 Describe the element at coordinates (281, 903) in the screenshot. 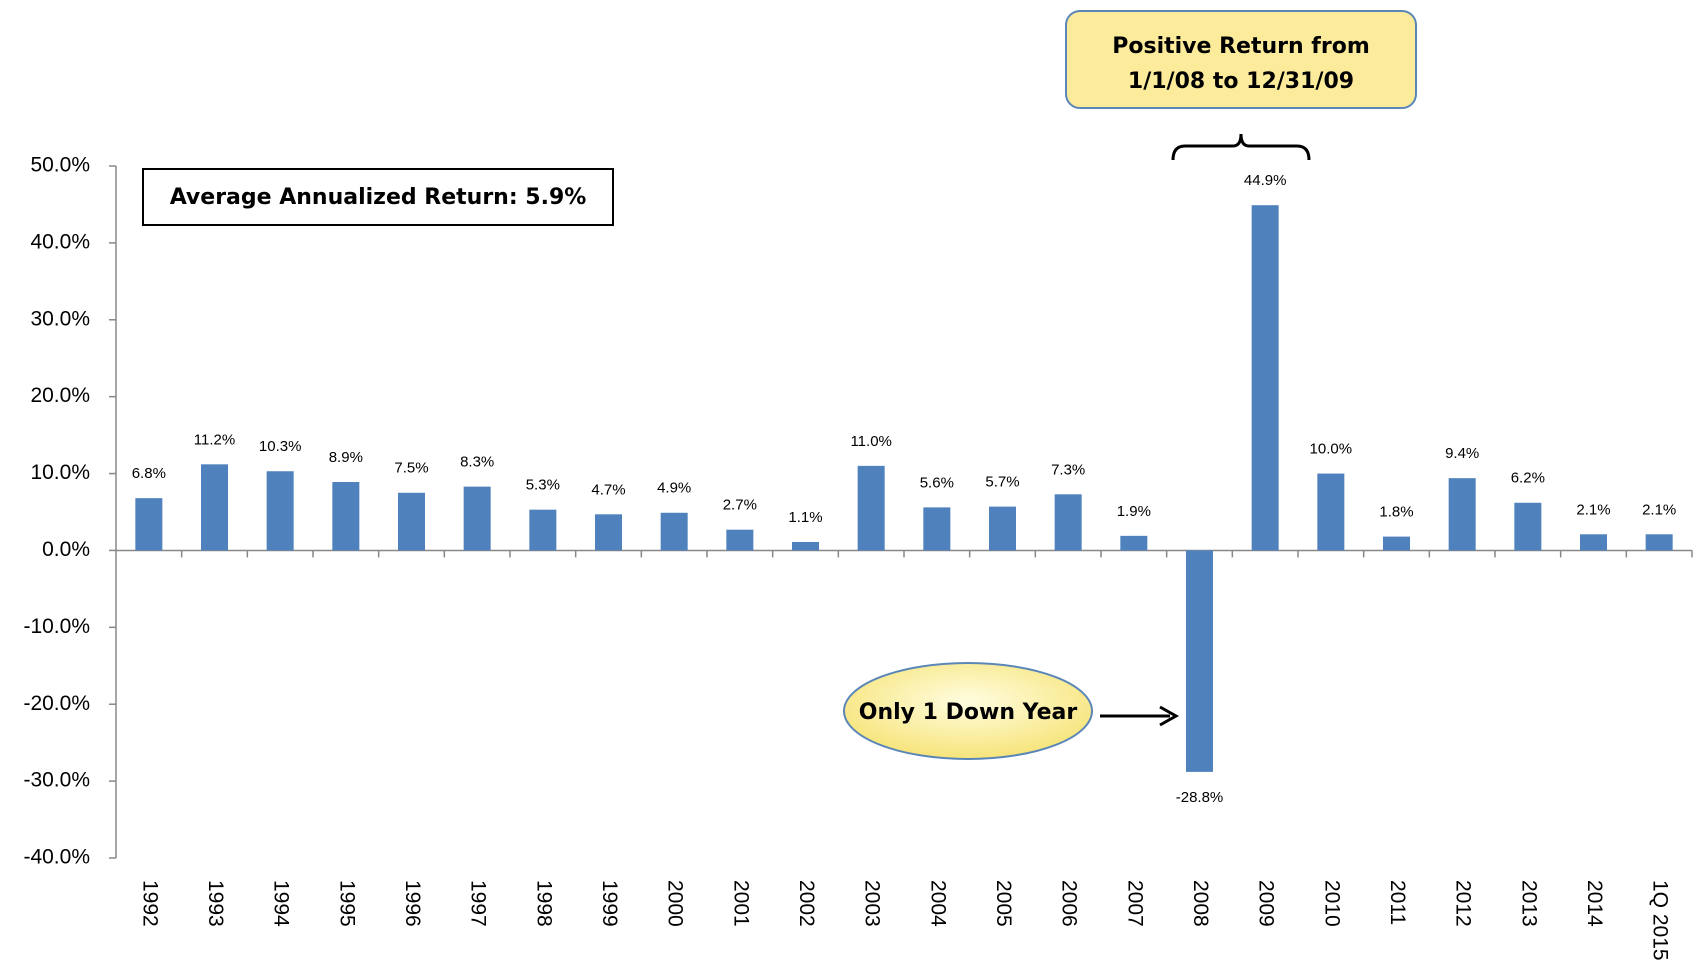

I see `x-tick-label: 1994` at that location.